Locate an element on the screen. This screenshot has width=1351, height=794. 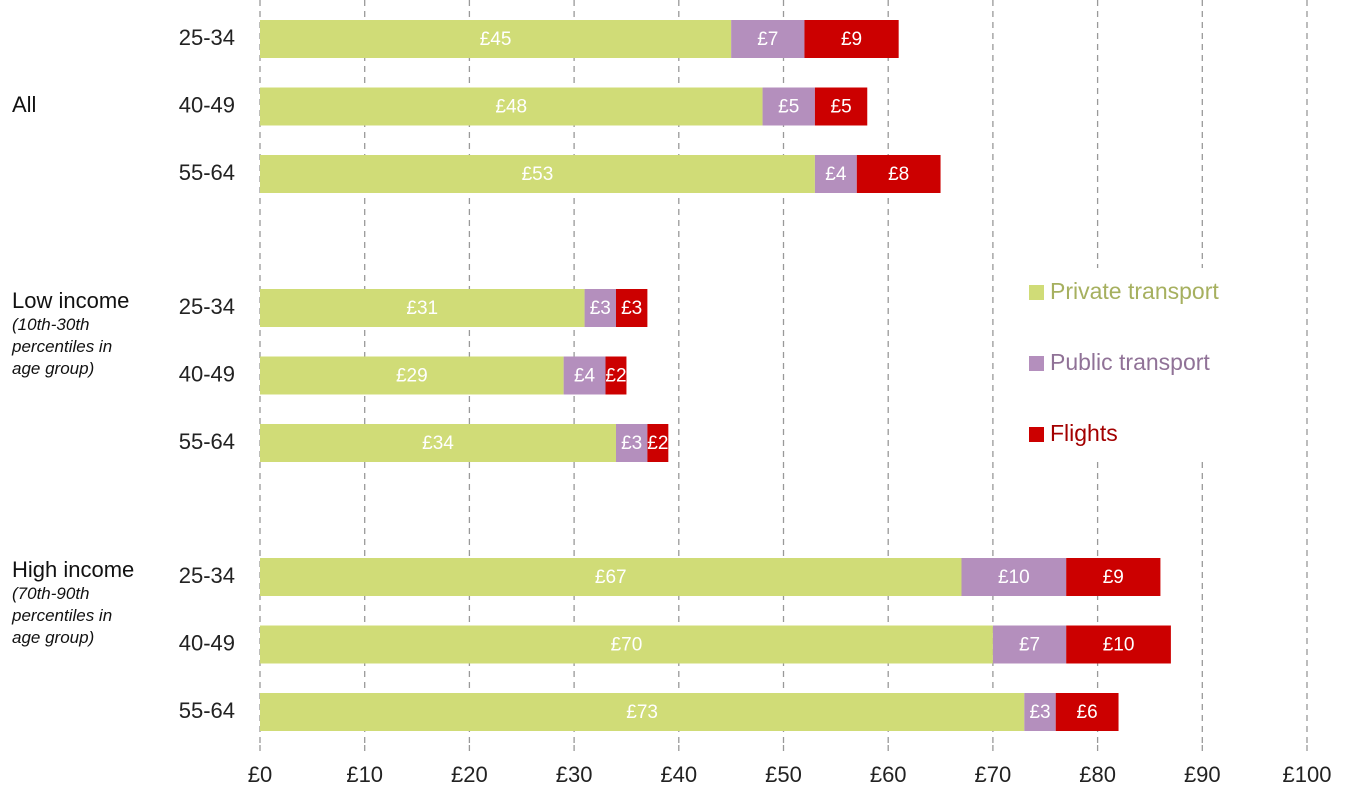
value-label: £53 is located at coordinates (538, 174).